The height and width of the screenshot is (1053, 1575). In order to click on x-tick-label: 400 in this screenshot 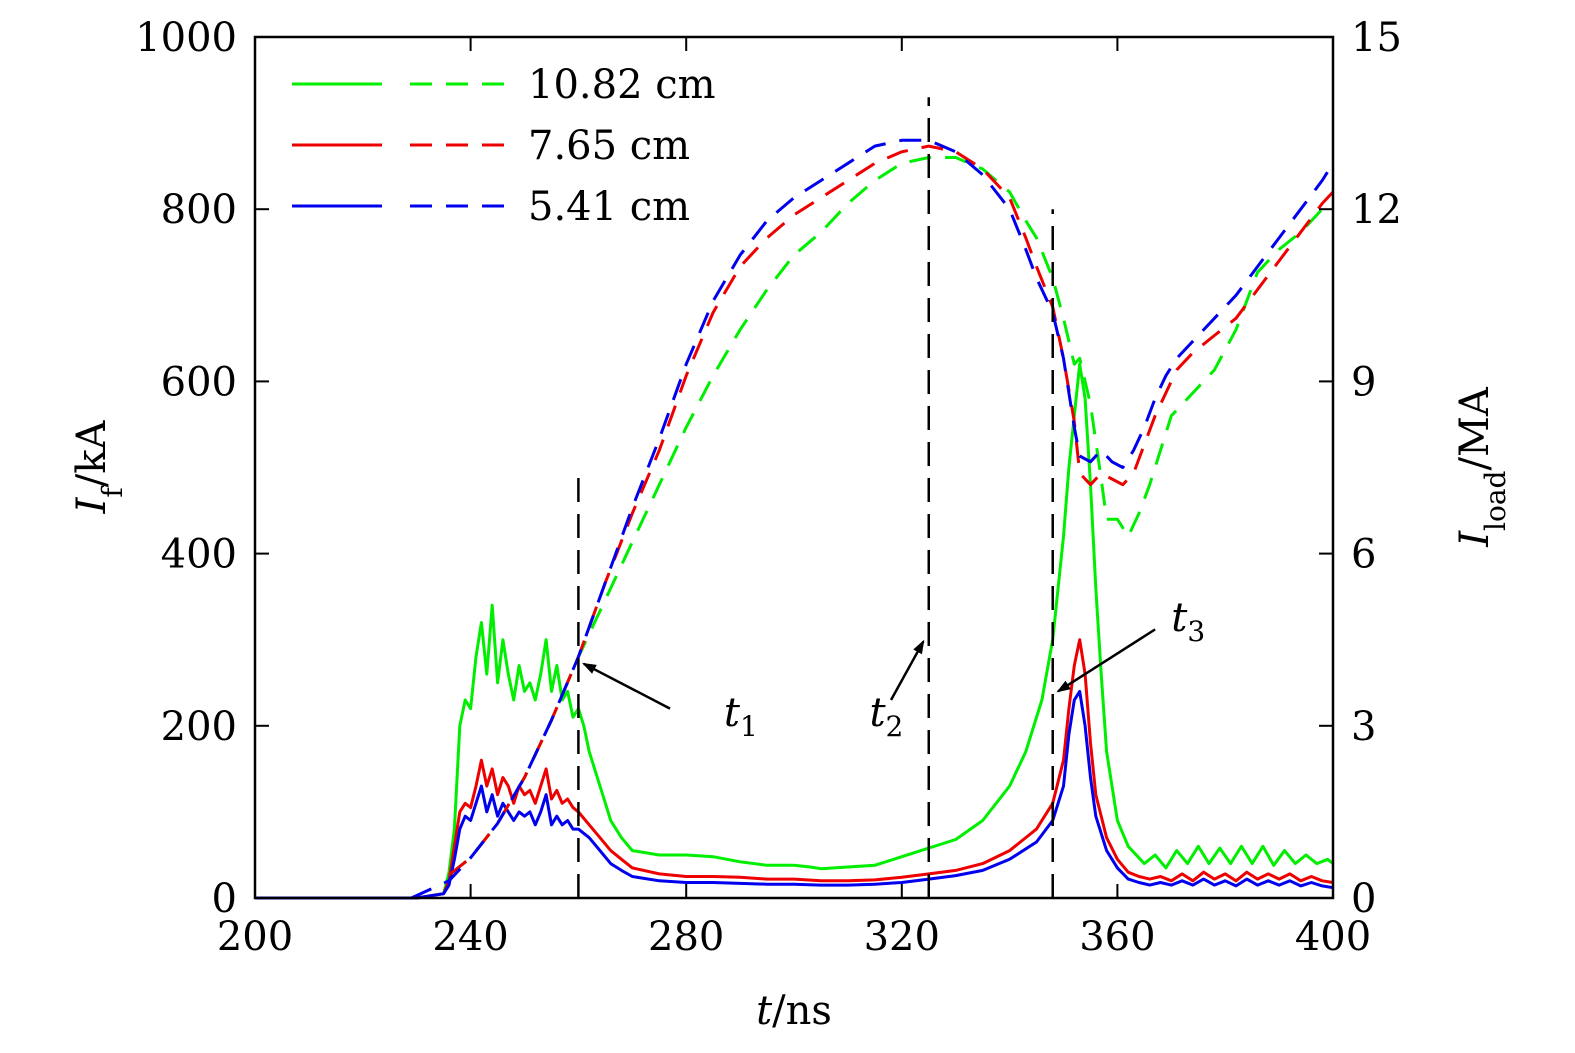, I will do `click(1333, 937)`.